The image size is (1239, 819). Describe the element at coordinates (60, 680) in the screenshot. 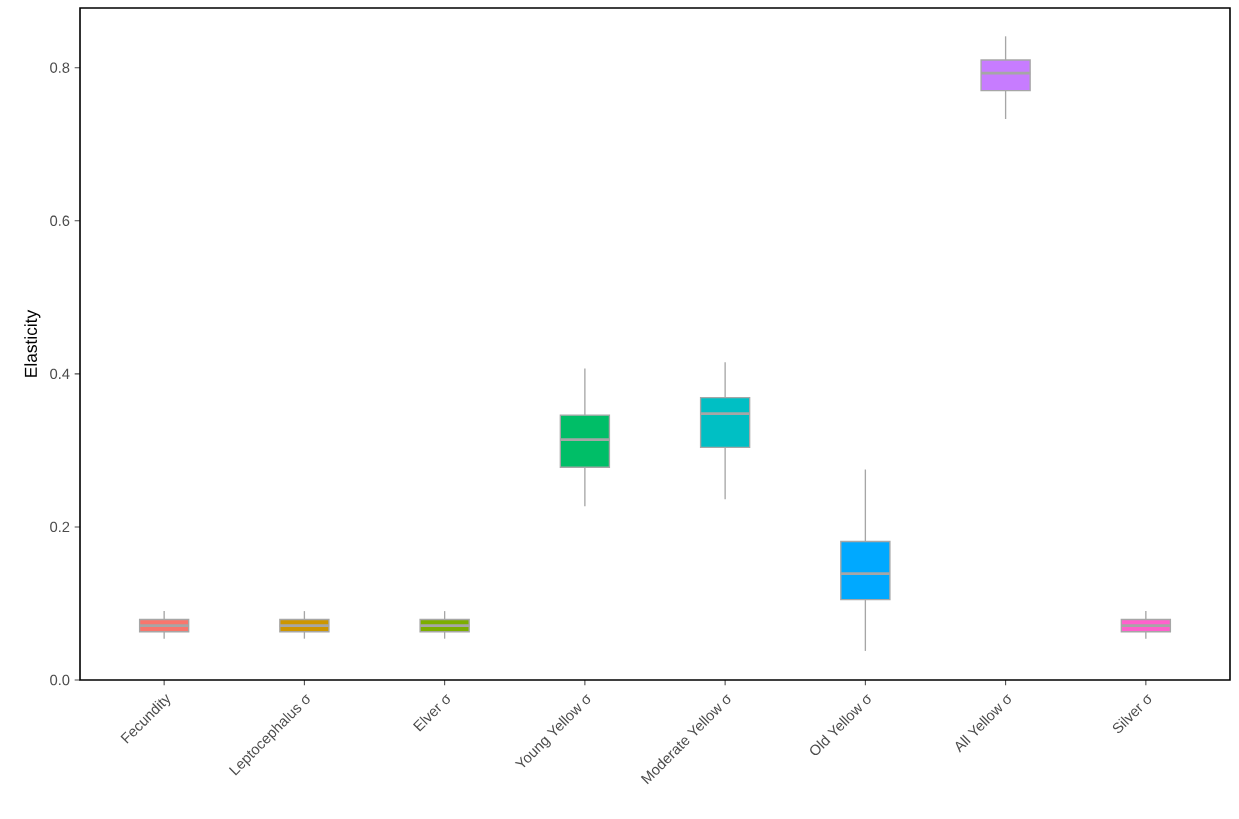

I see `y-tick-label: 0.0` at that location.